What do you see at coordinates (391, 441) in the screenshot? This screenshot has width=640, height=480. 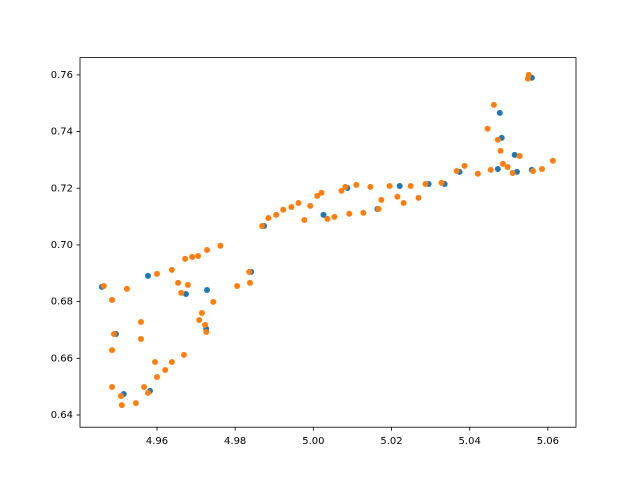 I see `x-tick-label: 5.02` at bounding box center [391, 441].